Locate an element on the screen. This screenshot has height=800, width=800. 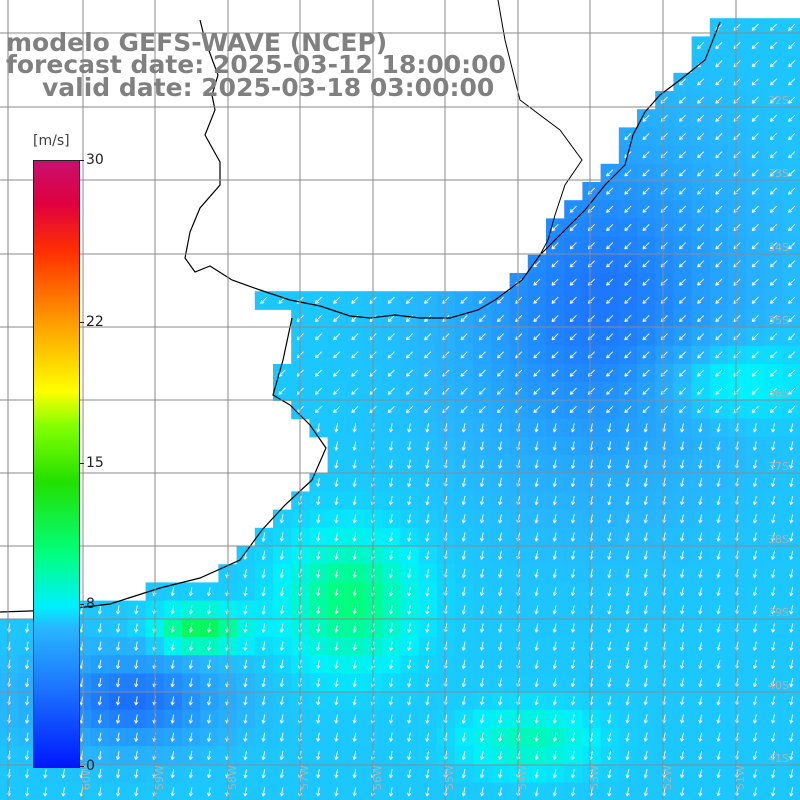
lon-label: 58W is located at coordinates (232, 777).